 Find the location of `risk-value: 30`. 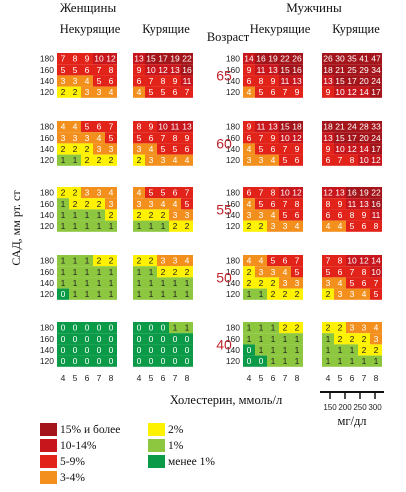

risk-value: 30 is located at coordinates (340, 59).